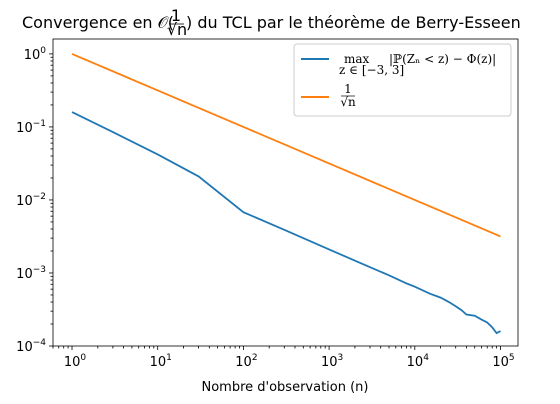  What do you see at coordinates (75, 361) in the screenshot?
I see `x-tick-label-0: 100` at bounding box center [75, 361].